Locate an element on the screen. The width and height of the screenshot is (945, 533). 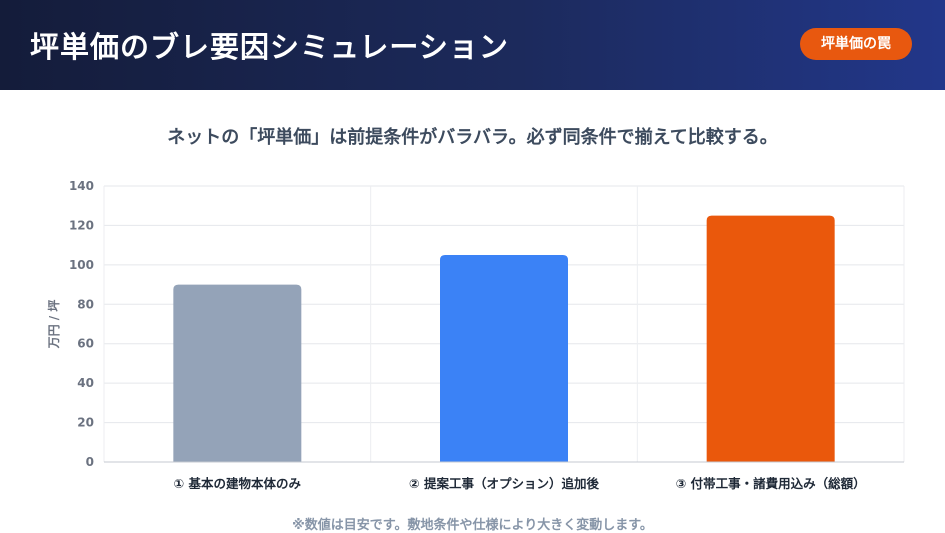
y-tick-label: 0 is located at coordinates (90, 462).